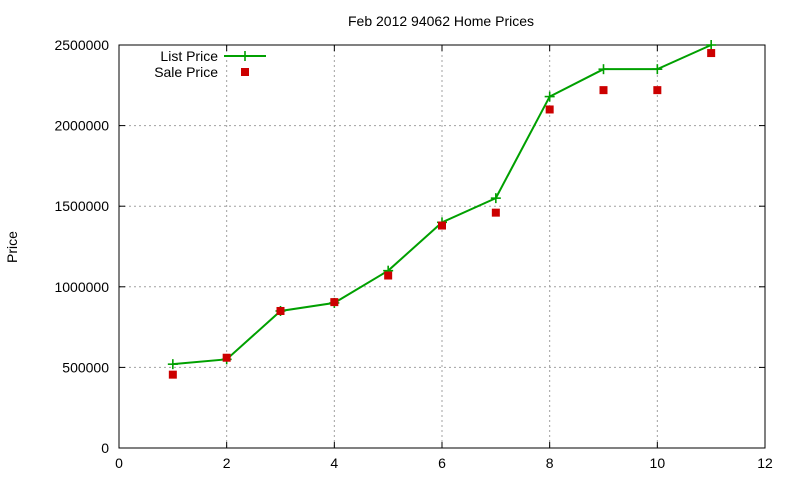 The height and width of the screenshot is (480, 800). Describe the element at coordinates (81, 126) in the screenshot. I see `y-tick-label: 2000000` at that location.